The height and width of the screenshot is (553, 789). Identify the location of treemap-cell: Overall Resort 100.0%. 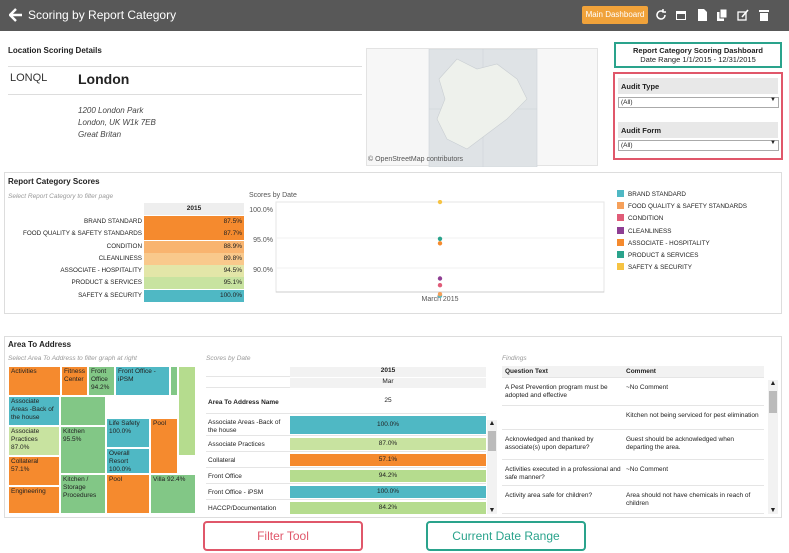
(128, 461).